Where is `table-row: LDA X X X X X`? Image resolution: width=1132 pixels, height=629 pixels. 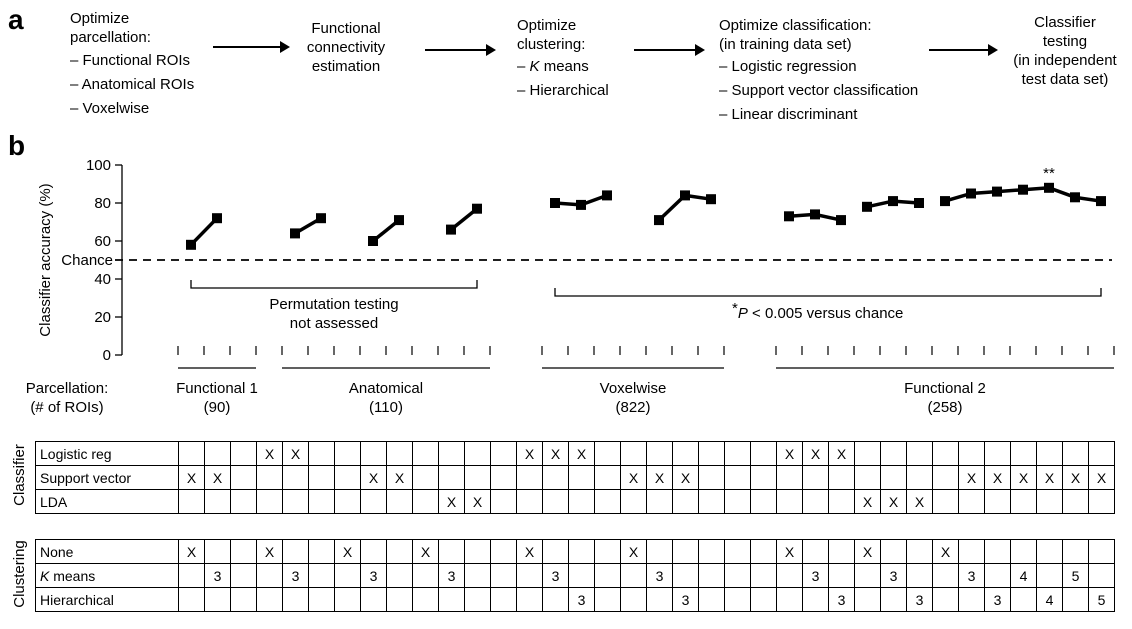
table-row: LDA X X X X X is located at coordinates (575, 501).